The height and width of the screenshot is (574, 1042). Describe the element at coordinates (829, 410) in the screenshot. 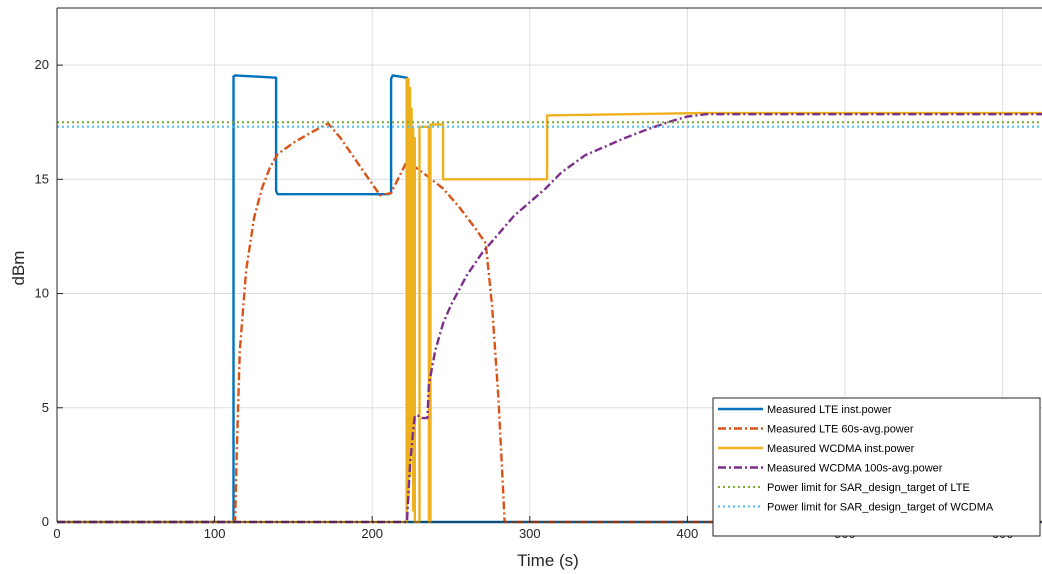

I see `legend-entry: Measured LTE inst.power` at that location.